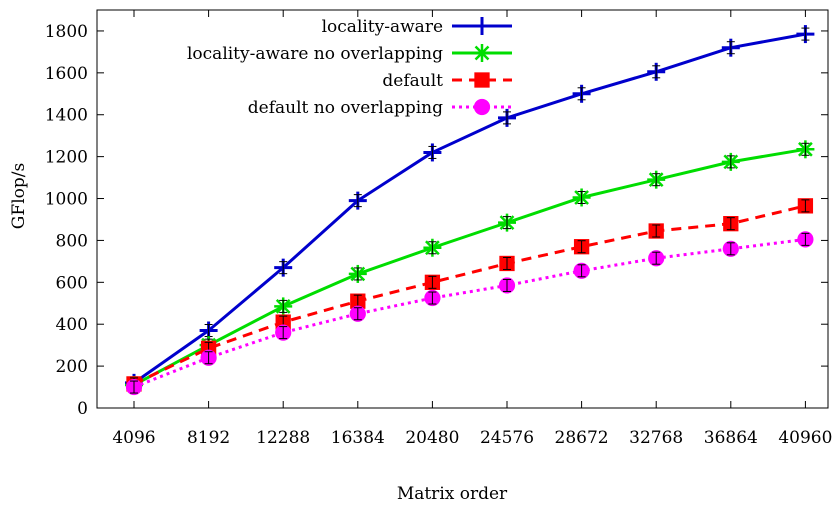 The height and width of the screenshot is (507, 840). What do you see at coordinates (82, 409) in the screenshot?
I see `y-tick-label: 0` at bounding box center [82, 409].